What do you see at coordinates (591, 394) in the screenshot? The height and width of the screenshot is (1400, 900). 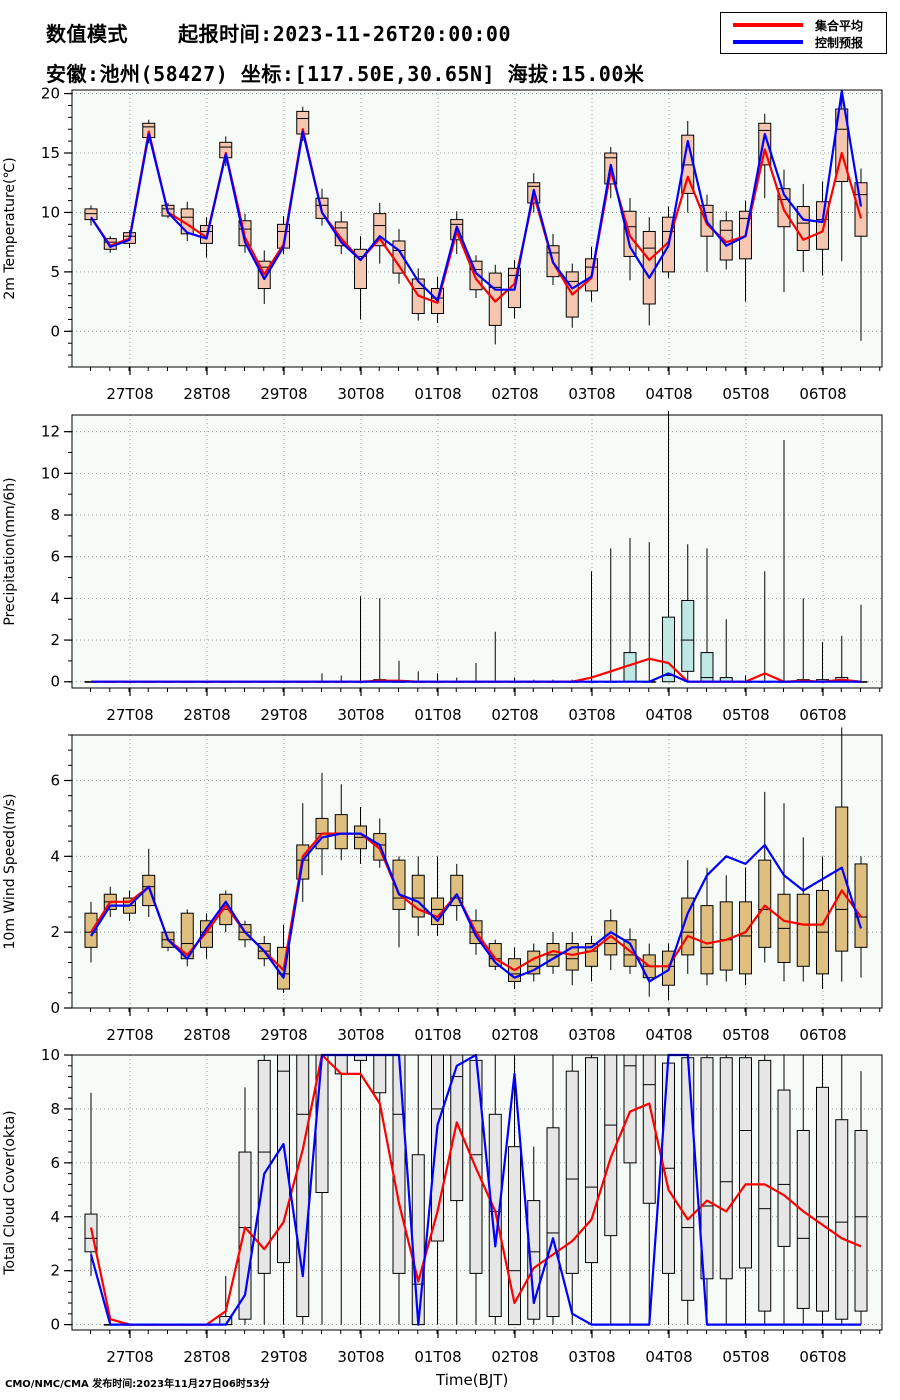 I see `temp-x-tick-label: 03T08` at bounding box center [591, 394].